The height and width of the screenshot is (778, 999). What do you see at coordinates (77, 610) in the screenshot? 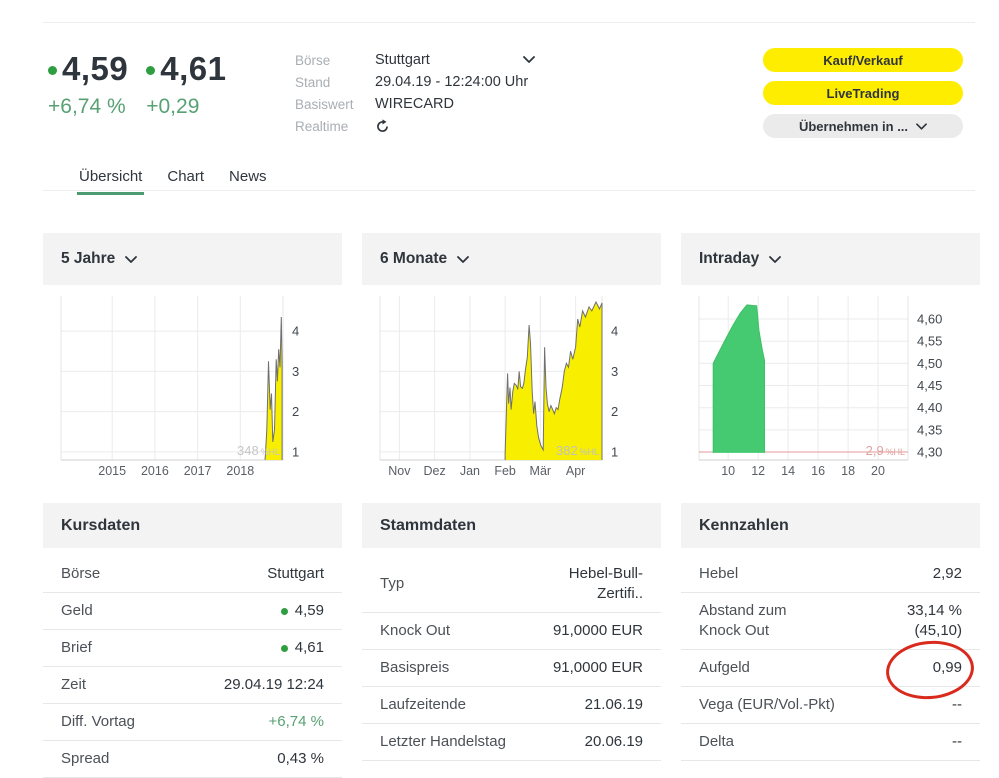
I see `row-label: Geld` at bounding box center [77, 610].